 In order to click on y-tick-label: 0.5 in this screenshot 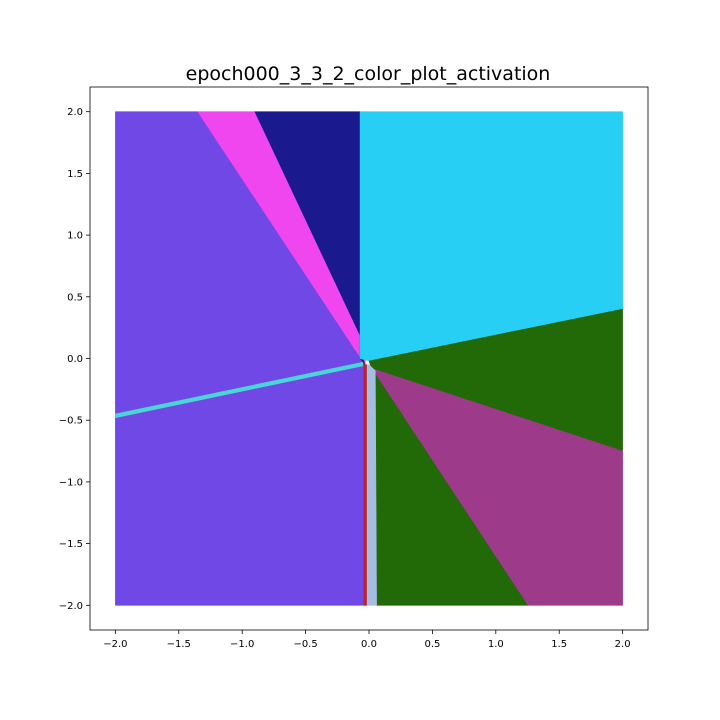, I will do `click(75, 297)`.